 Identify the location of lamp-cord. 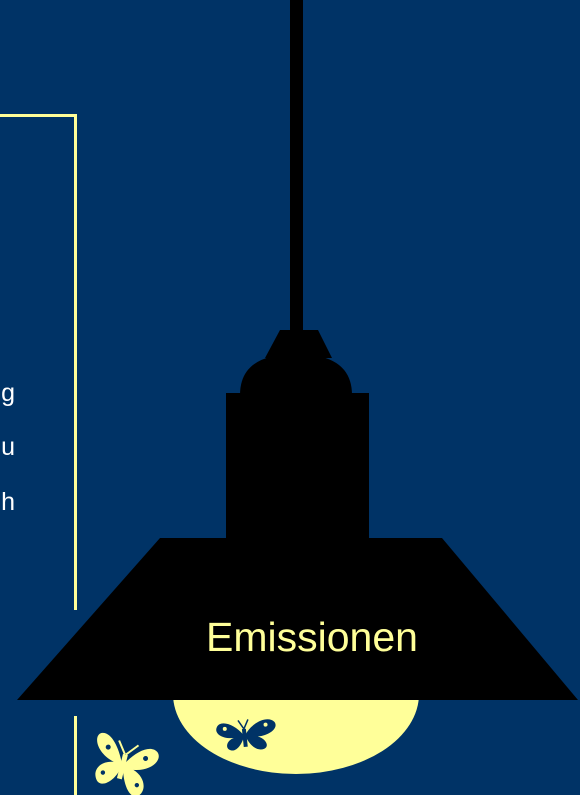
(296, 165).